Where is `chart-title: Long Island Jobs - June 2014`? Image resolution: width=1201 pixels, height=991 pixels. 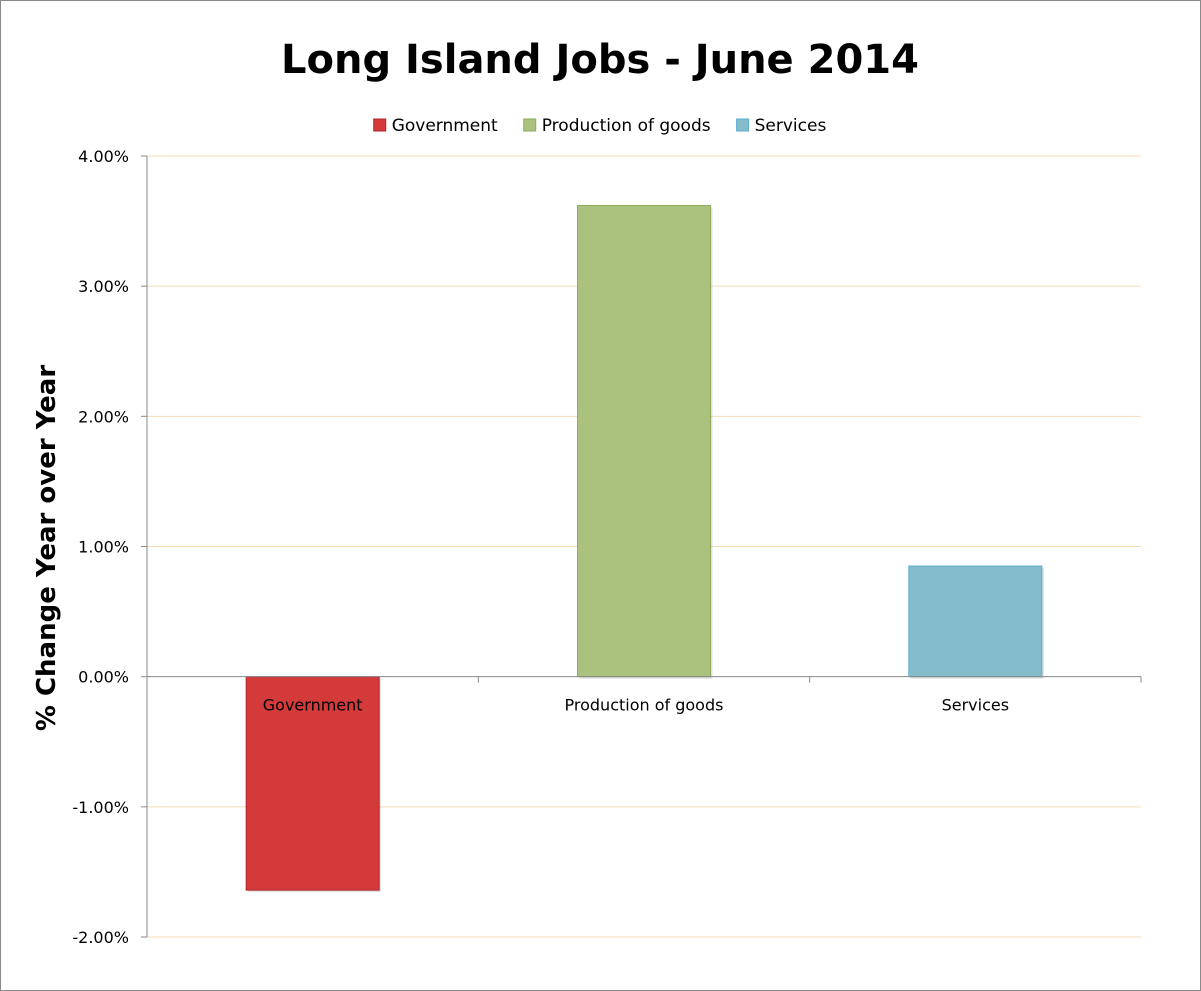
chart-title: Long Island Jobs - June 2014 is located at coordinates (600, 60).